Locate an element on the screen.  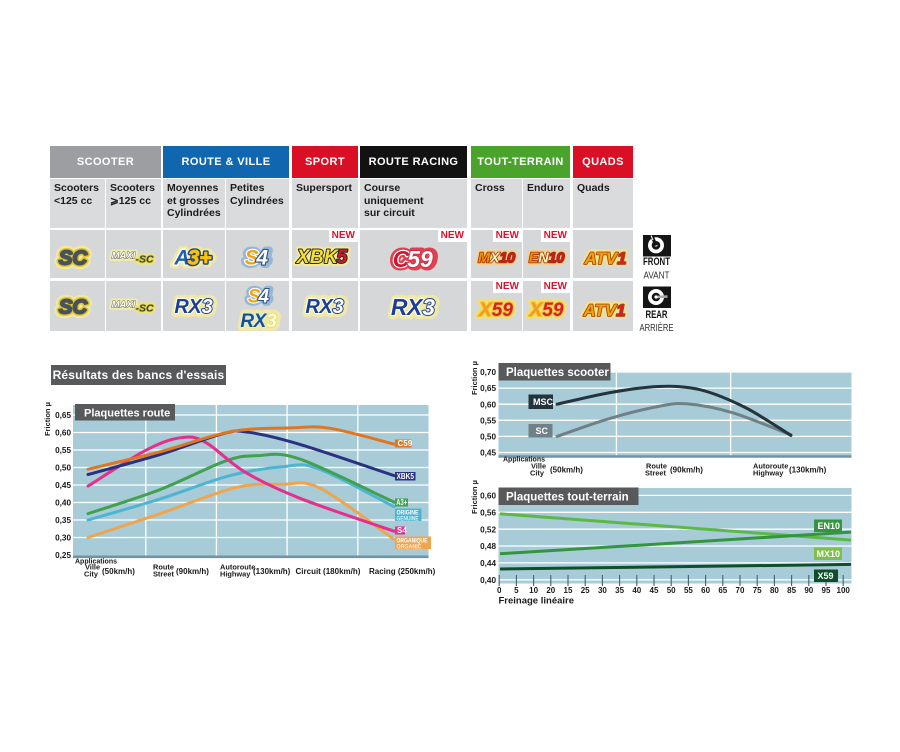
svg-text: 20 is located at coordinates (550, 590).